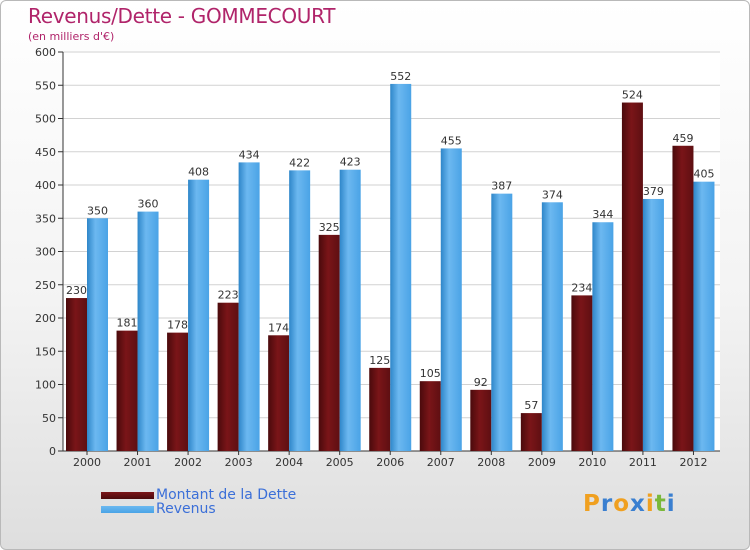 The image size is (750, 550). I want to click on x-tick-label: 2009, so click(542, 462).